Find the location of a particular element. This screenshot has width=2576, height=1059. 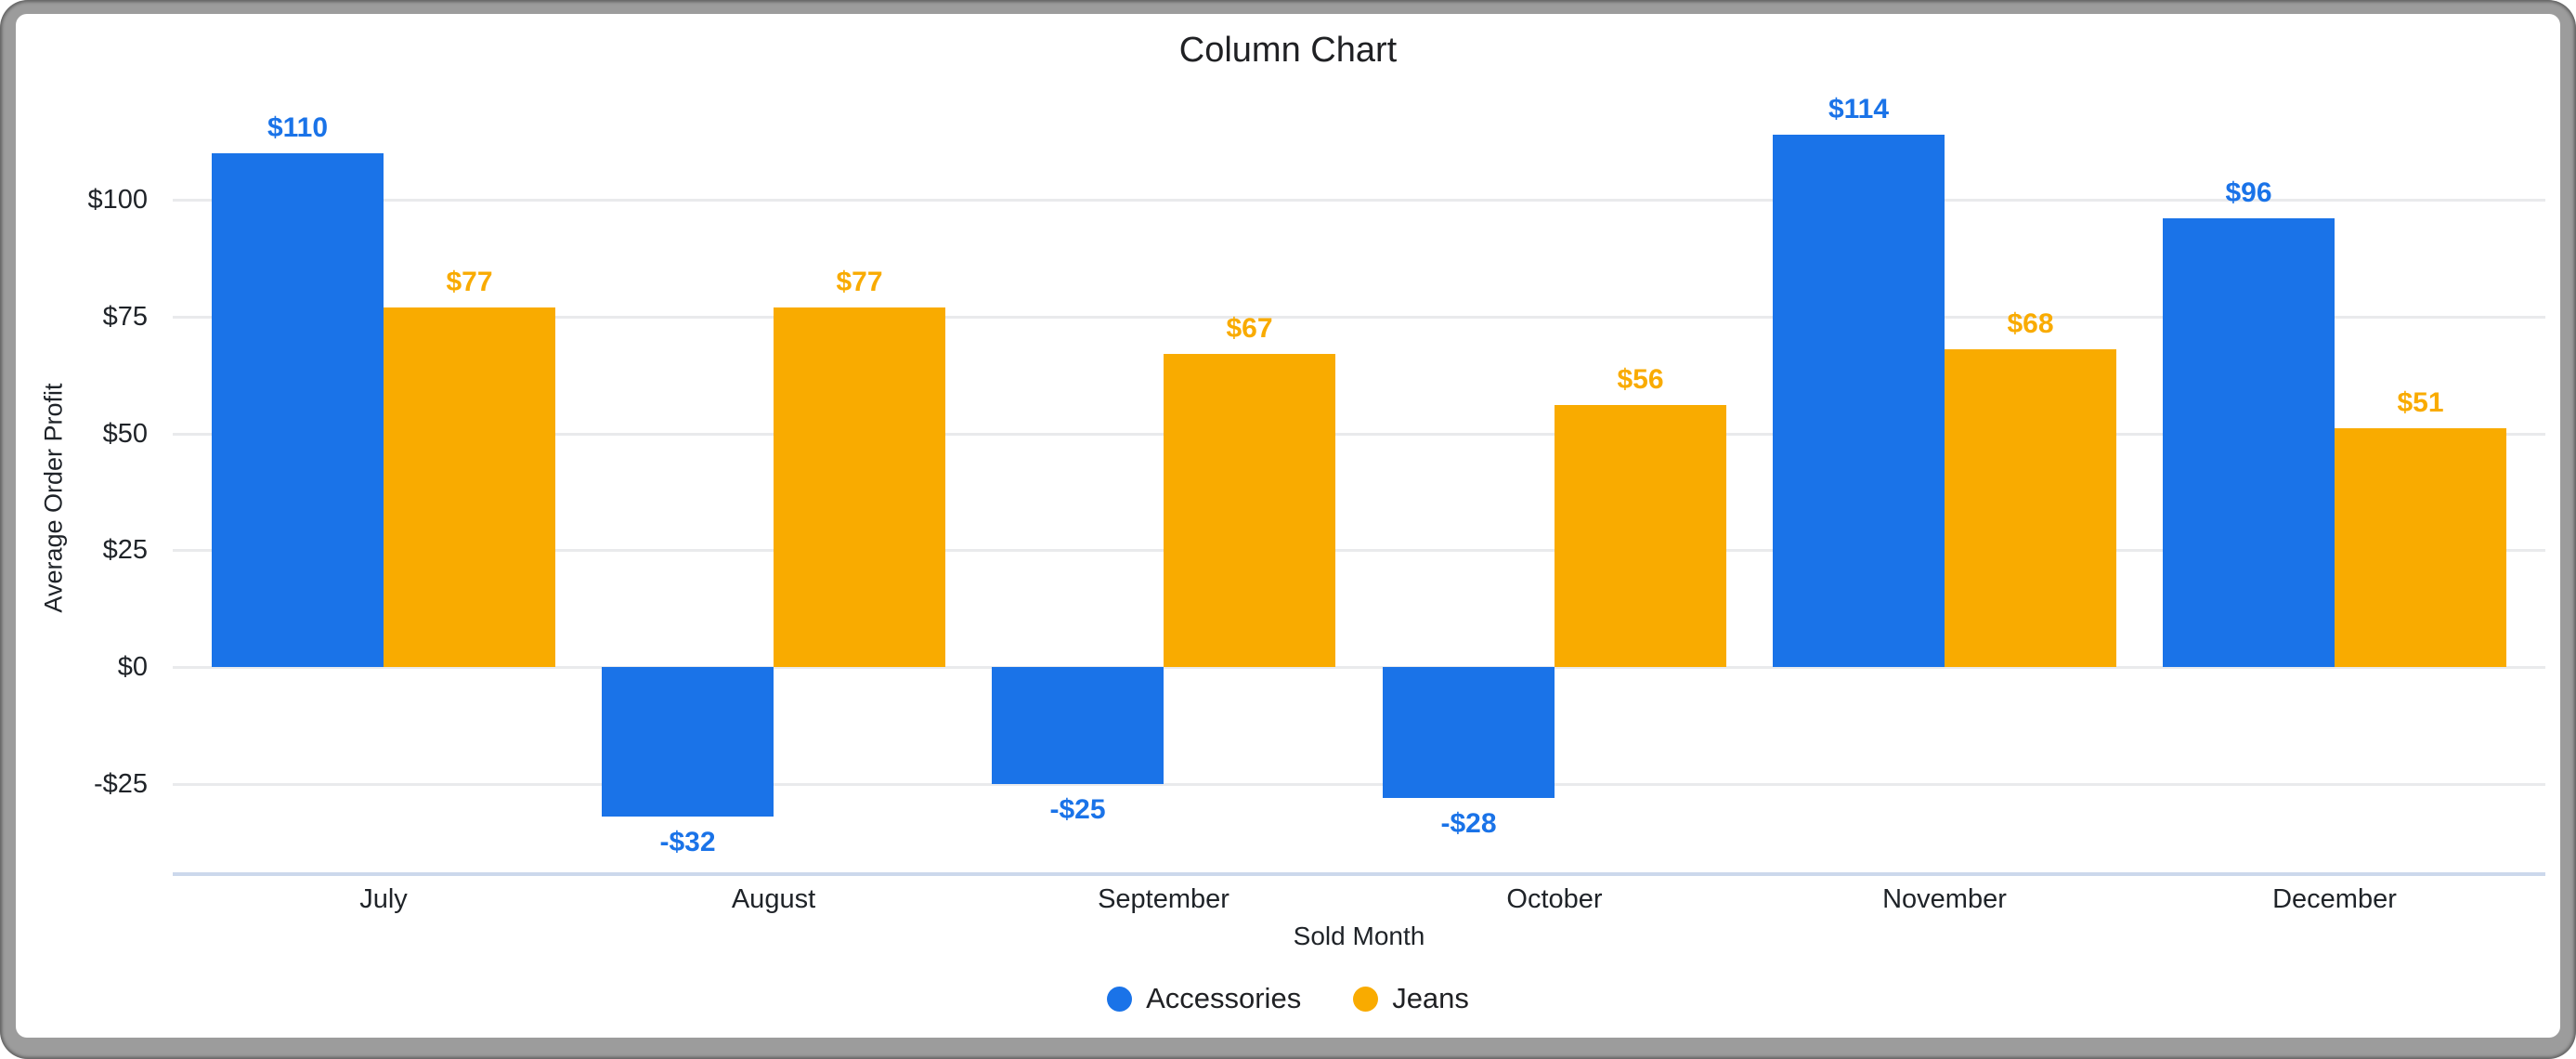

x-axis-title: Sold Month is located at coordinates (1359, 936).